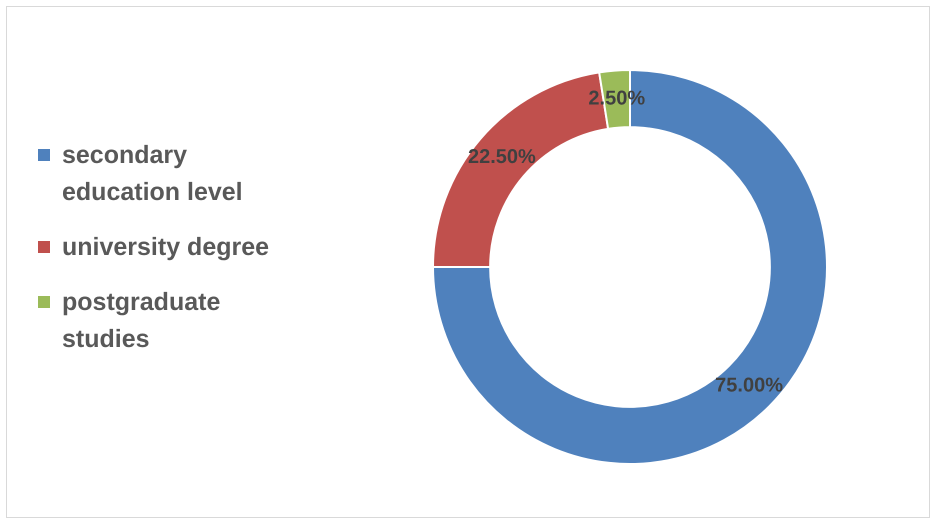 The width and height of the screenshot is (937, 524). Describe the element at coordinates (153, 174) in the screenshot. I see `legend-label: secondary education level` at that location.